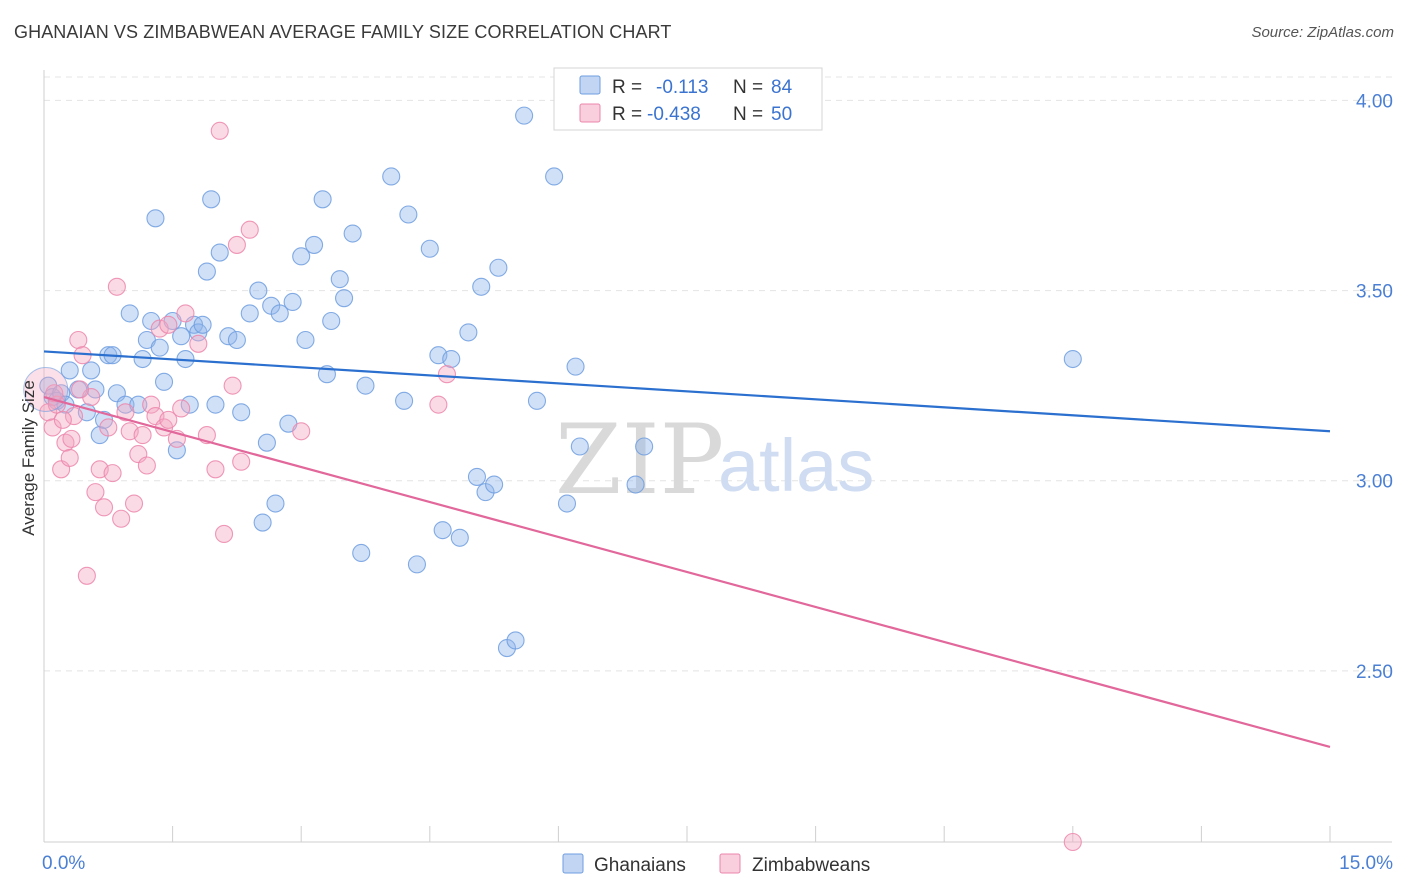 The width and height of the screenshot is (1406, 892). I want to click on chart-source: Source: ZipAtlas.com, so click(1322, 32).